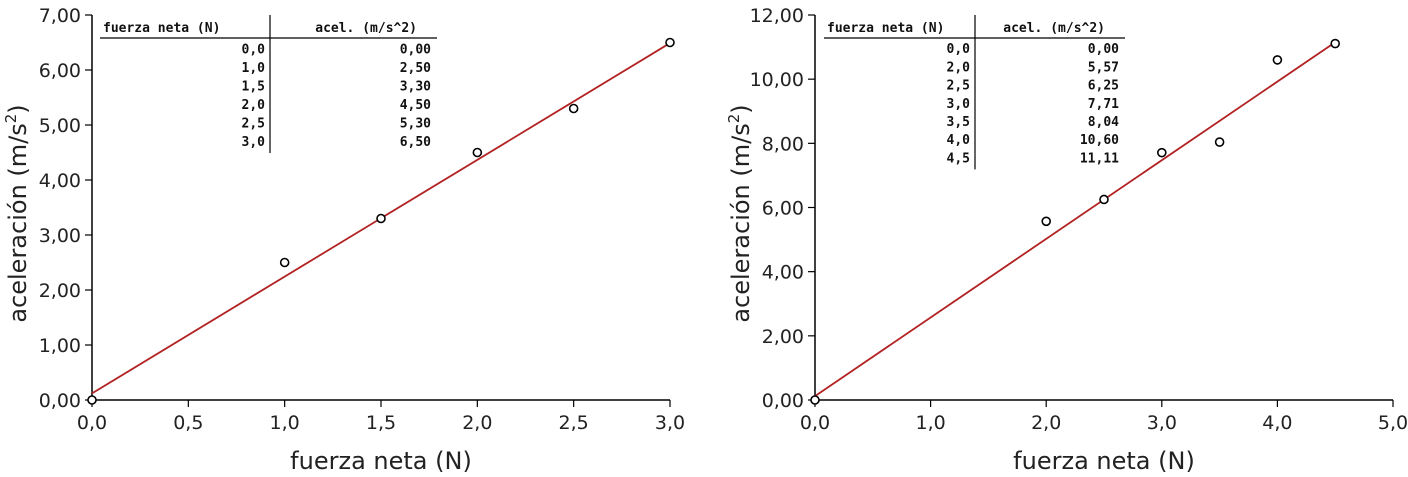  I want to click on table-row: 1,0 2,50, so click(337, 68).